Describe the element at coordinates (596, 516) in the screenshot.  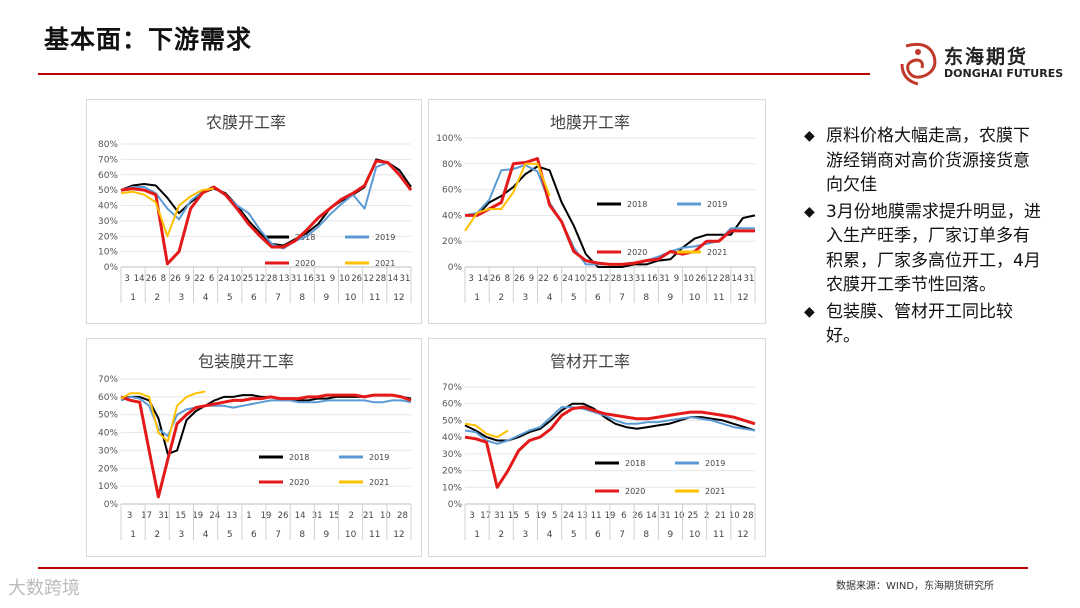
I see `x-tick-label: 11` at that location.